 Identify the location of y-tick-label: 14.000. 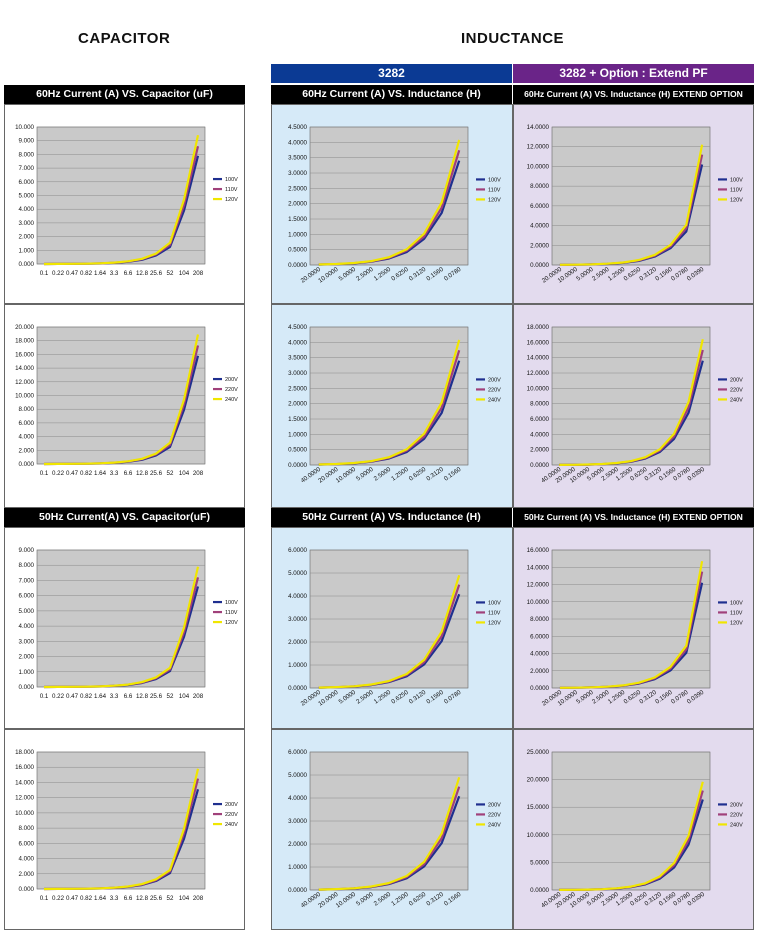
(24, 782).